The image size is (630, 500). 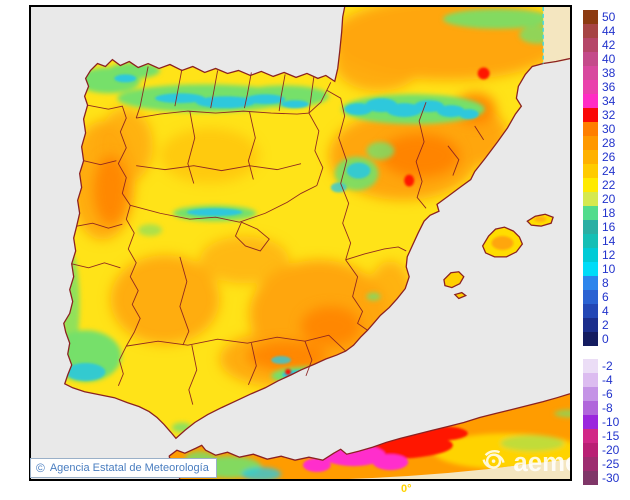 What do you see at coordinates (611, 422) in the screenshot?
I see `colorbar-label: -10` at bounding box center [611, 422].